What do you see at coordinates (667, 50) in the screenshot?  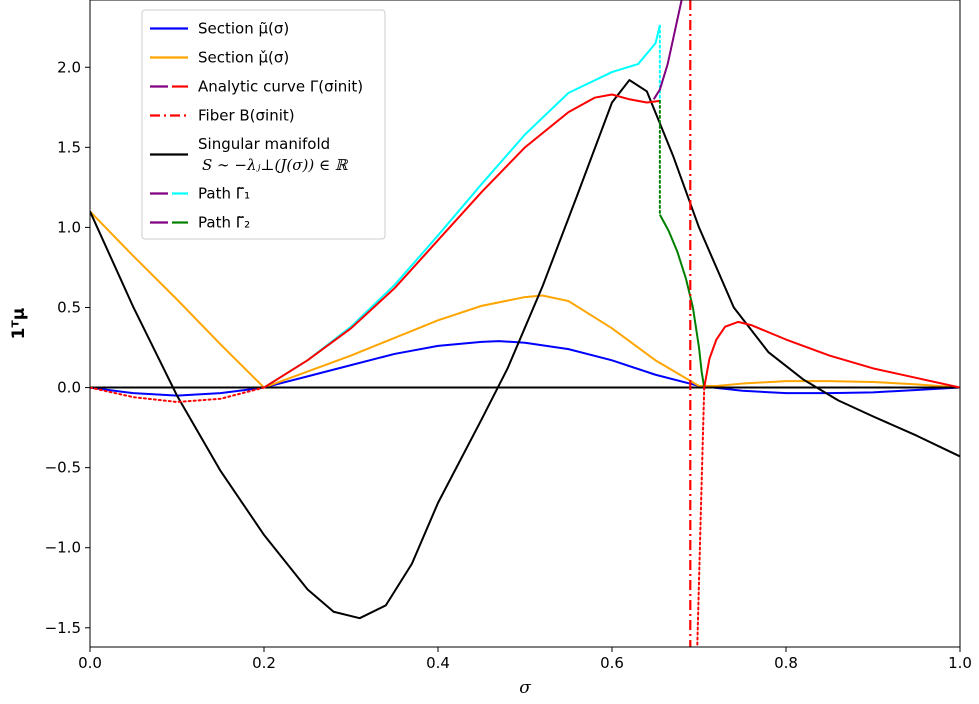 I see `series-analytic_purple_up` at bounding box center [667, 50].